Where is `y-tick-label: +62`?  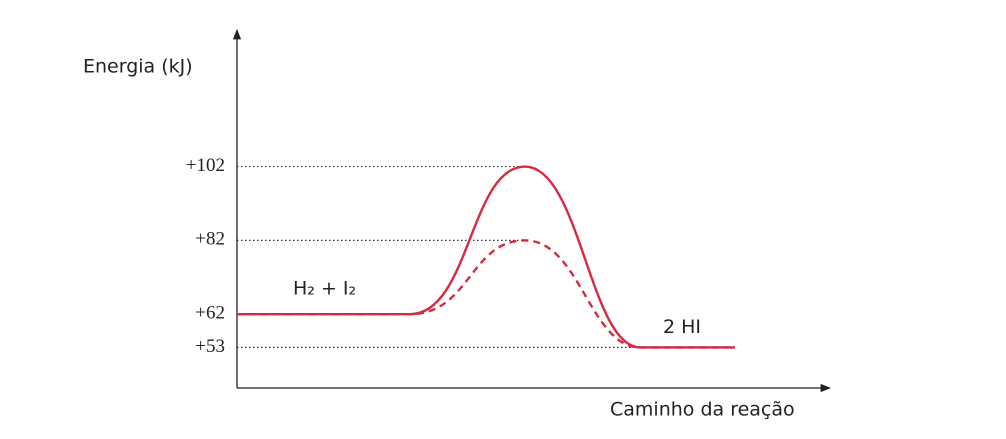
y-tick-label: +62 is located at coordinates (210, 313).